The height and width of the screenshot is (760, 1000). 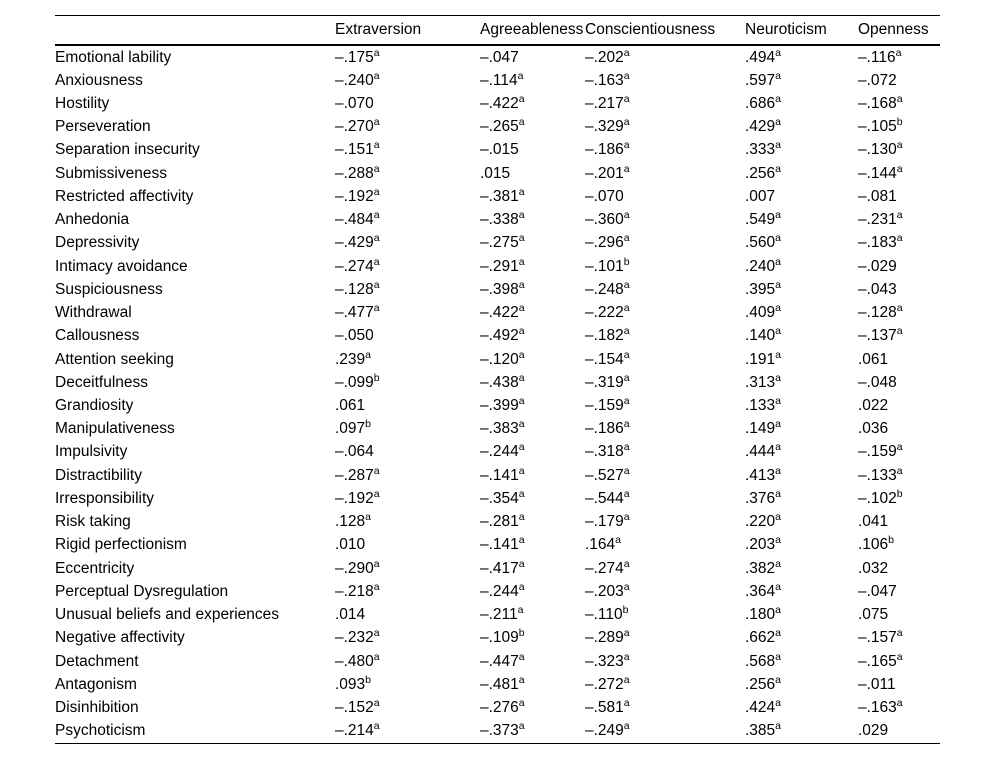 What do you see at coordinates (760, 196) in the screenshot?
I see `correlation-value: .007` at bounding box center [760, 196].